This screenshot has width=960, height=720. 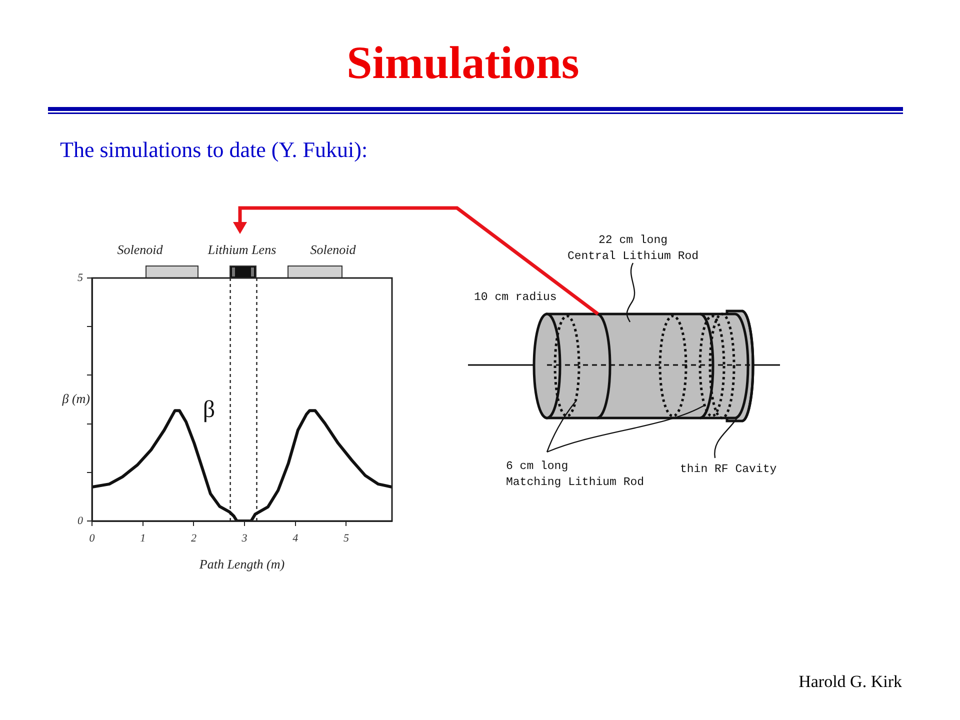 What do you see at coordinates (92, 538) in the screenshot?
I see `x-tick-label: 0` at bounding box center [92, 538].